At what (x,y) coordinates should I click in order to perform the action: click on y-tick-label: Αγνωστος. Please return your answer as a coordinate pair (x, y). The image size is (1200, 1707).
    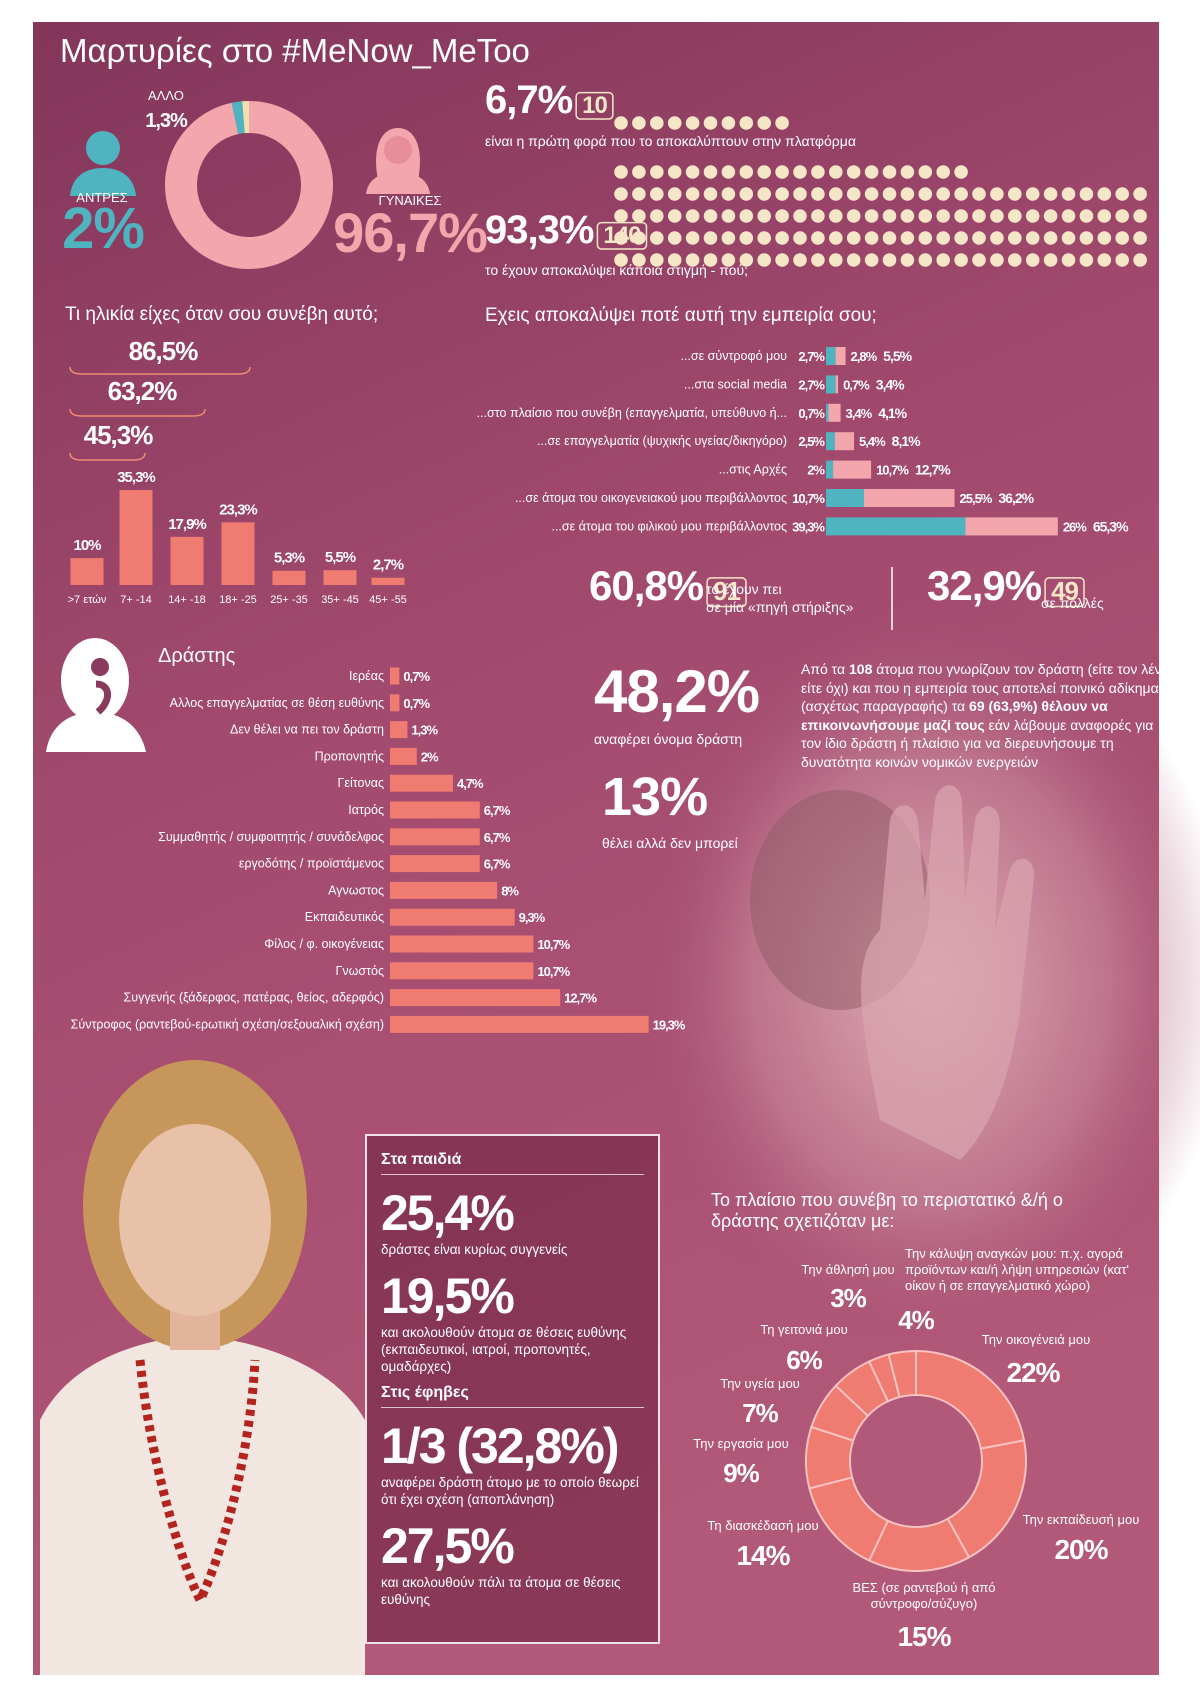
    Looking at the image, I should click on (356, 890).